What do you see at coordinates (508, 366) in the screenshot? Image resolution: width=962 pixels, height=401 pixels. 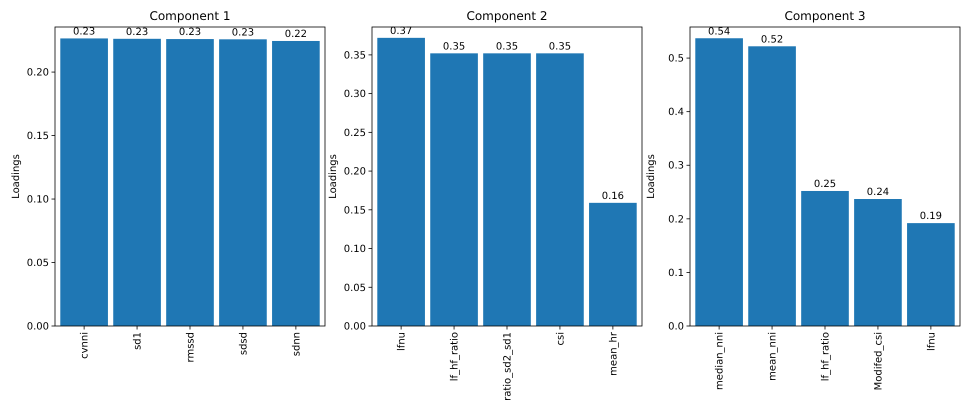 I see `x-tick-label: ratio_sd2_sd1` at bounding box center [508, 366].